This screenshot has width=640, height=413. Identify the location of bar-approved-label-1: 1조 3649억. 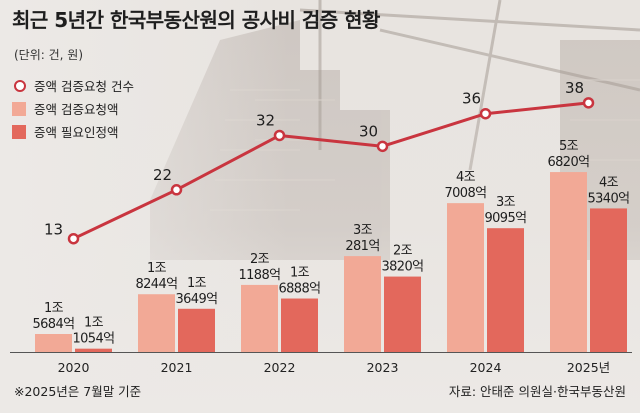
(196, 291).